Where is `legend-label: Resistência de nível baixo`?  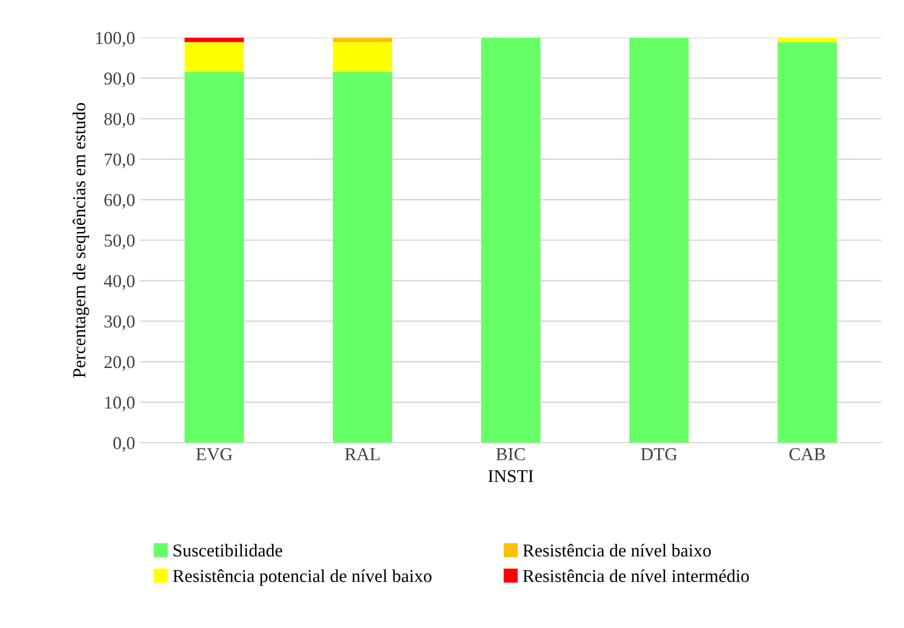
legend-label: Resistência de nível baixo is located at coordinates (616, 550).